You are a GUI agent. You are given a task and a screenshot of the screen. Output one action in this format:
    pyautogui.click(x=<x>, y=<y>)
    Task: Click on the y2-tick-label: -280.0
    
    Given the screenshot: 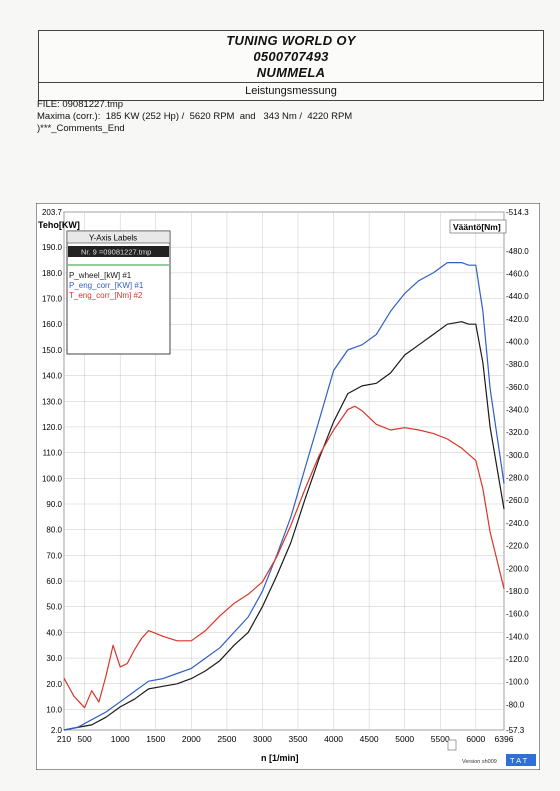 What is the action you would take?
    pyautogui.click(x=517, y=478)
    